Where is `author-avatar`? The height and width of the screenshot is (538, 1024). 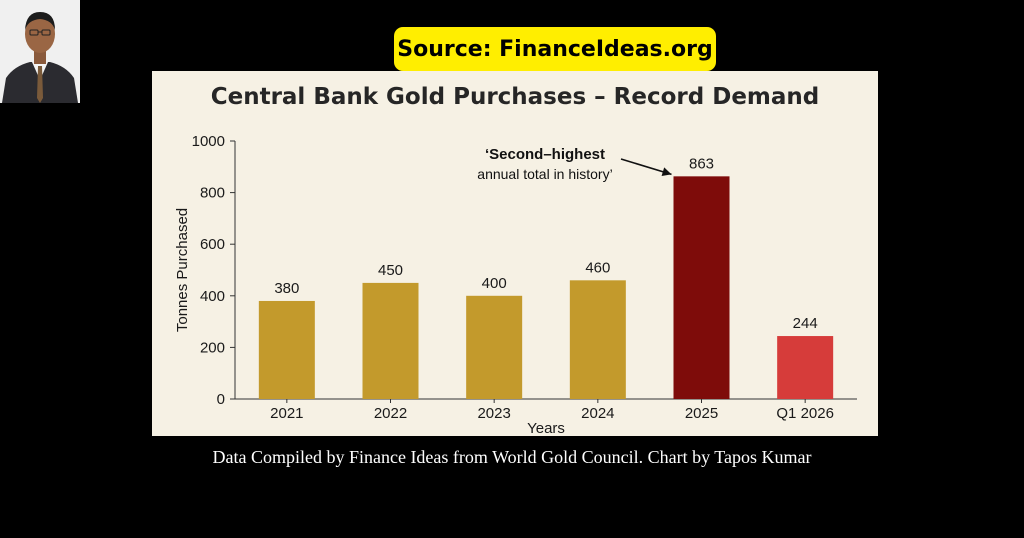
author-avatar is located at coordinates (40, 51).